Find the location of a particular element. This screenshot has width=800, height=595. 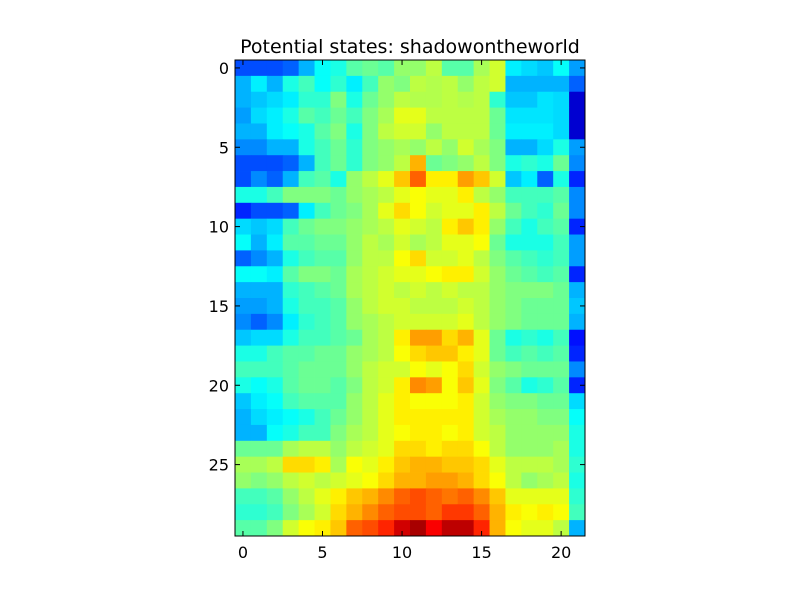

y-tick-label: 5 is located at coordinates (224, 147).